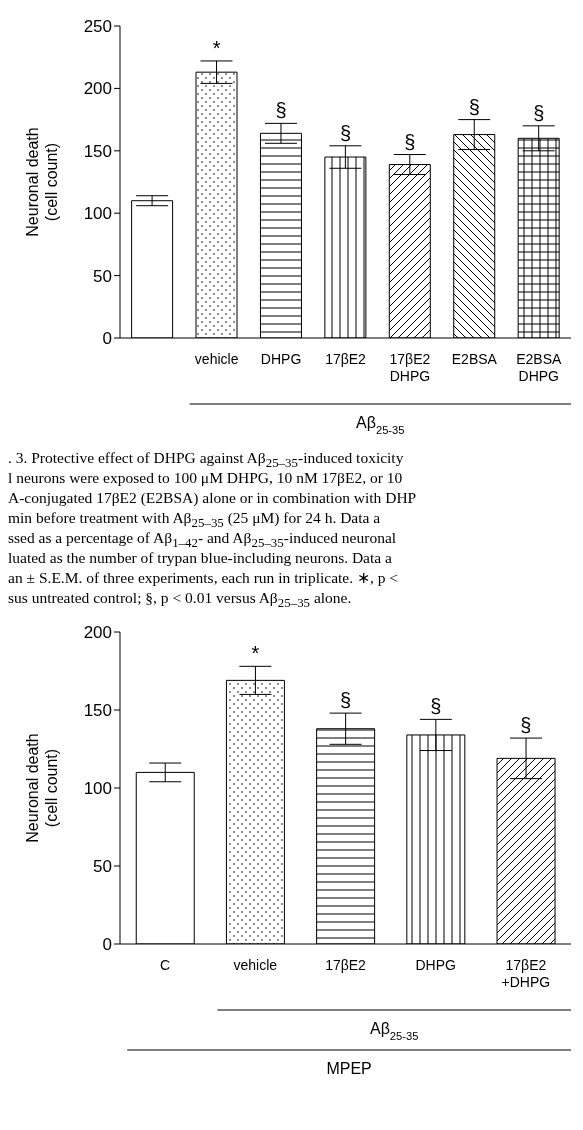 The width and height of the screenshot is (583, 1130). Describe the element at coordinates (195, 519) in the screenshot. I see `text: min before treatment with Aβ$_{25–35}$ (25 μM) for 24 h. Data a` at that location.